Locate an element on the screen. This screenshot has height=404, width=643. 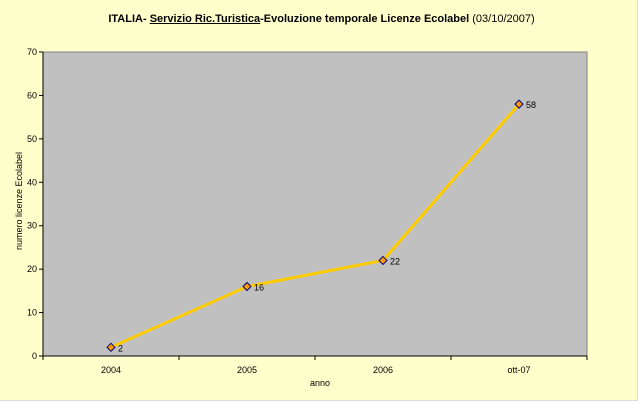
x-axis-label: anno is located at coordinates (320, 383).